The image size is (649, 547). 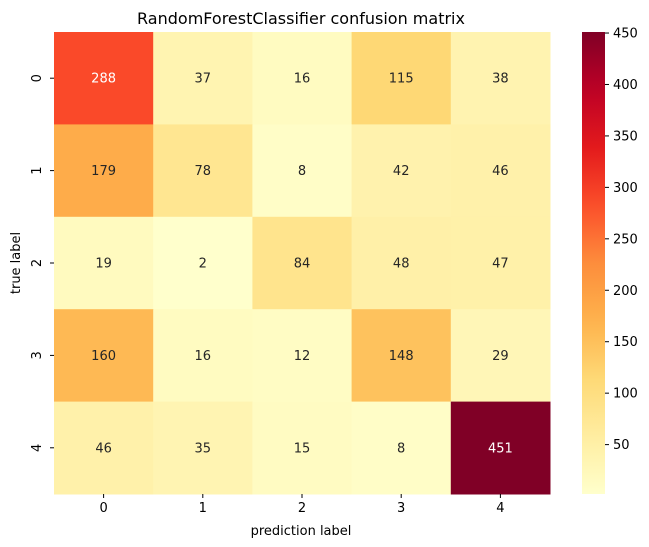 I want to click on x-axis-label: prediction label, so click(x=301, y=531).